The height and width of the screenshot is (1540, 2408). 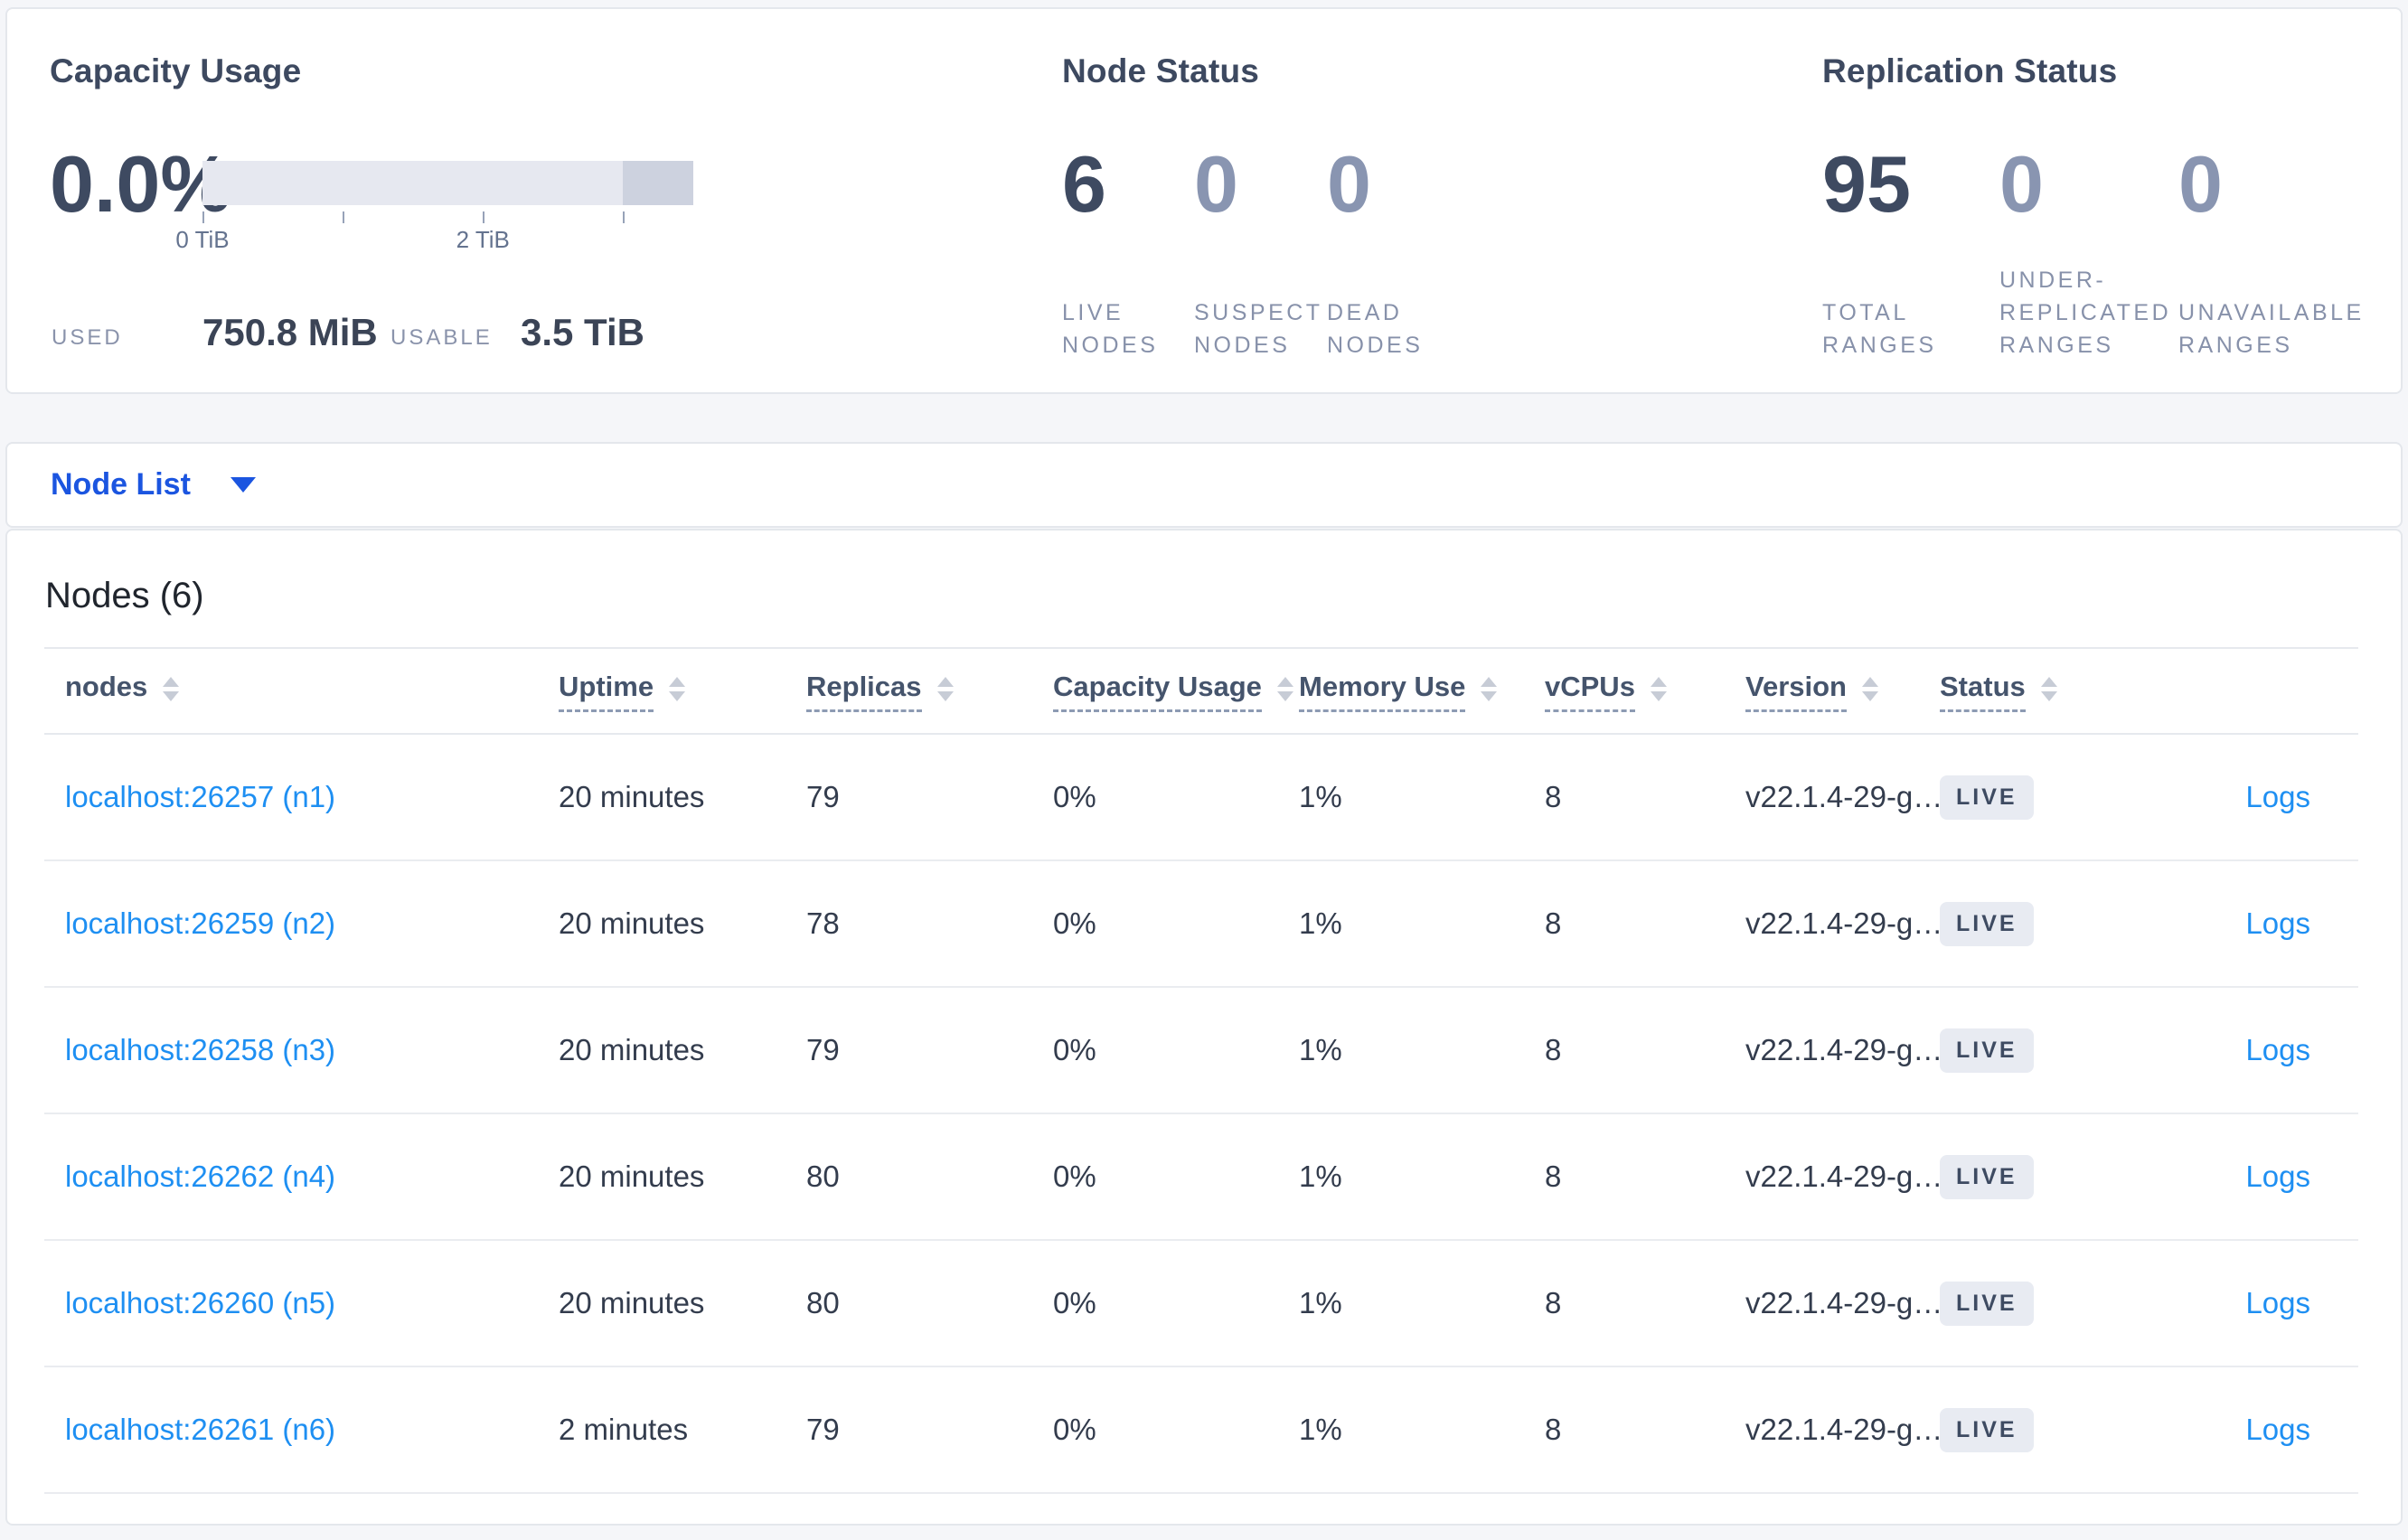 What do you see at coordinates (200, 1302) in the screenshot?
I see `node-link: localhost:26260 (n5)` at bounding box center [200, 1302].